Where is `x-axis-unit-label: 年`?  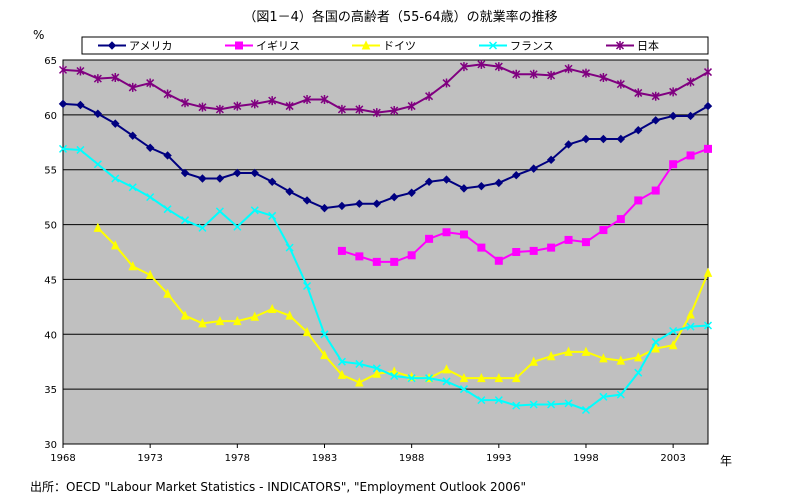 x-axis-unit-label: 年 is located at coordinates (726, 461).